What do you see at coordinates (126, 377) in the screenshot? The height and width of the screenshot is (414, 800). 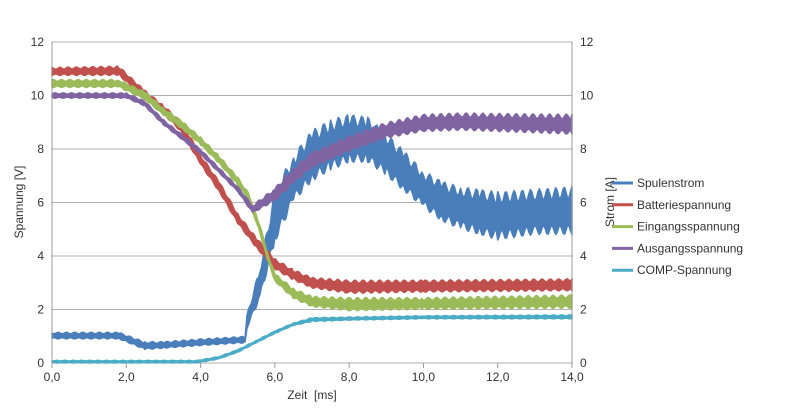 I see `x-tick-label: 2,0` at bounding box center [126, 377].